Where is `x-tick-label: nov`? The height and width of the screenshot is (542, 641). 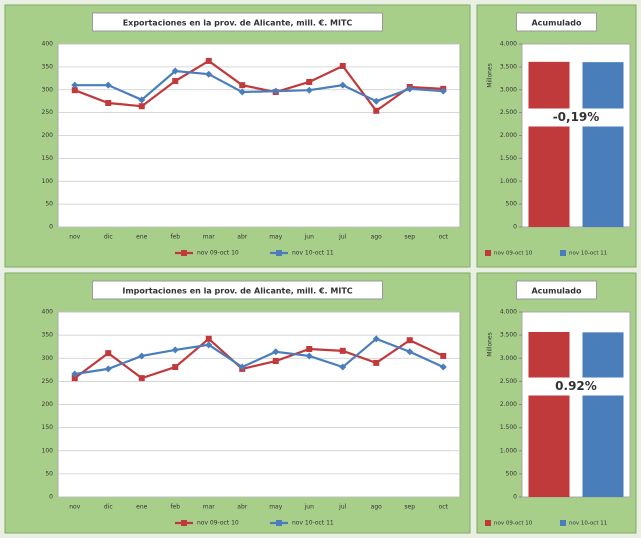
x-tick-label: nov is located at coordinates (74, 507).